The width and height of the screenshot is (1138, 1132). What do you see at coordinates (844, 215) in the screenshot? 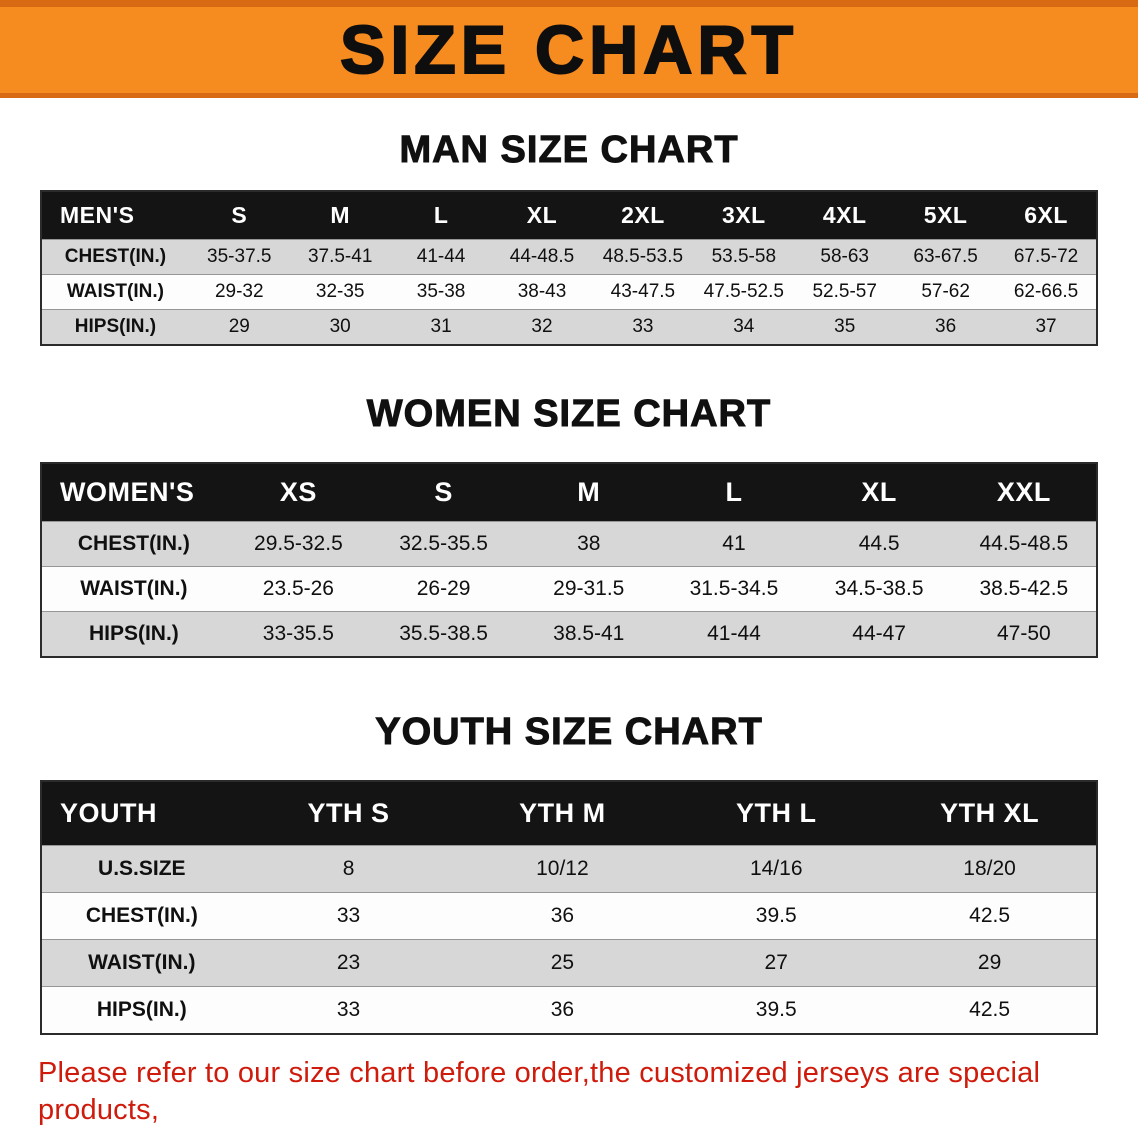
I see `size-column-header: 4XL` at bounding box center [844, 215].